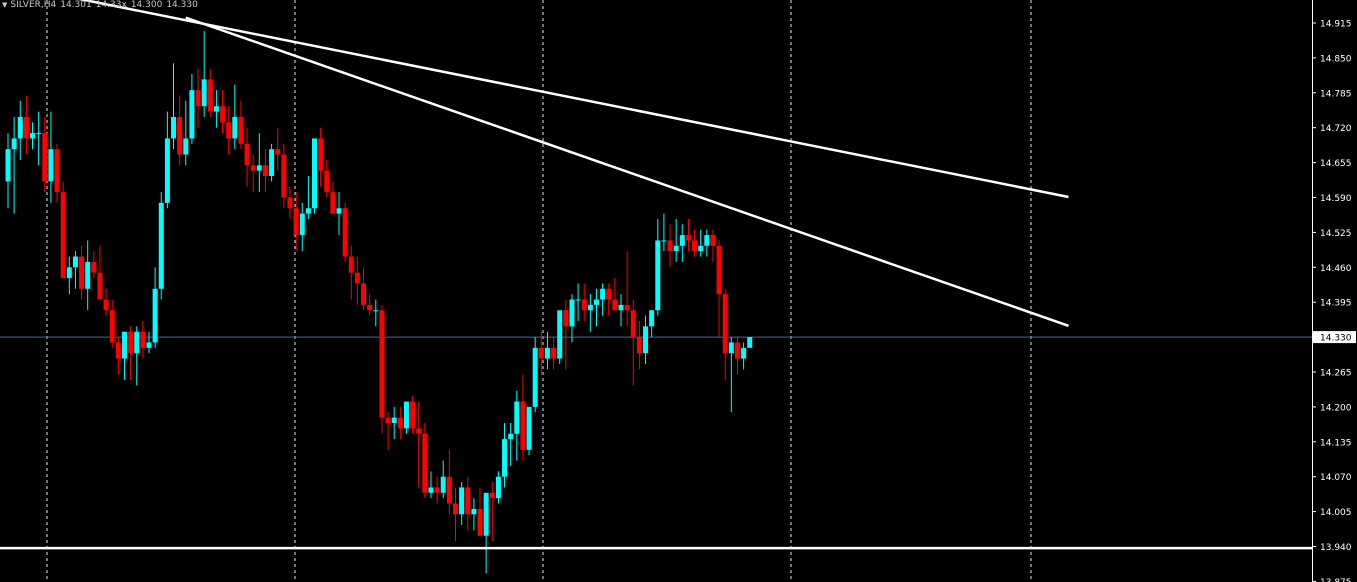  I want to click on collapse-triangle-icon: ▼, so click(5, 5).